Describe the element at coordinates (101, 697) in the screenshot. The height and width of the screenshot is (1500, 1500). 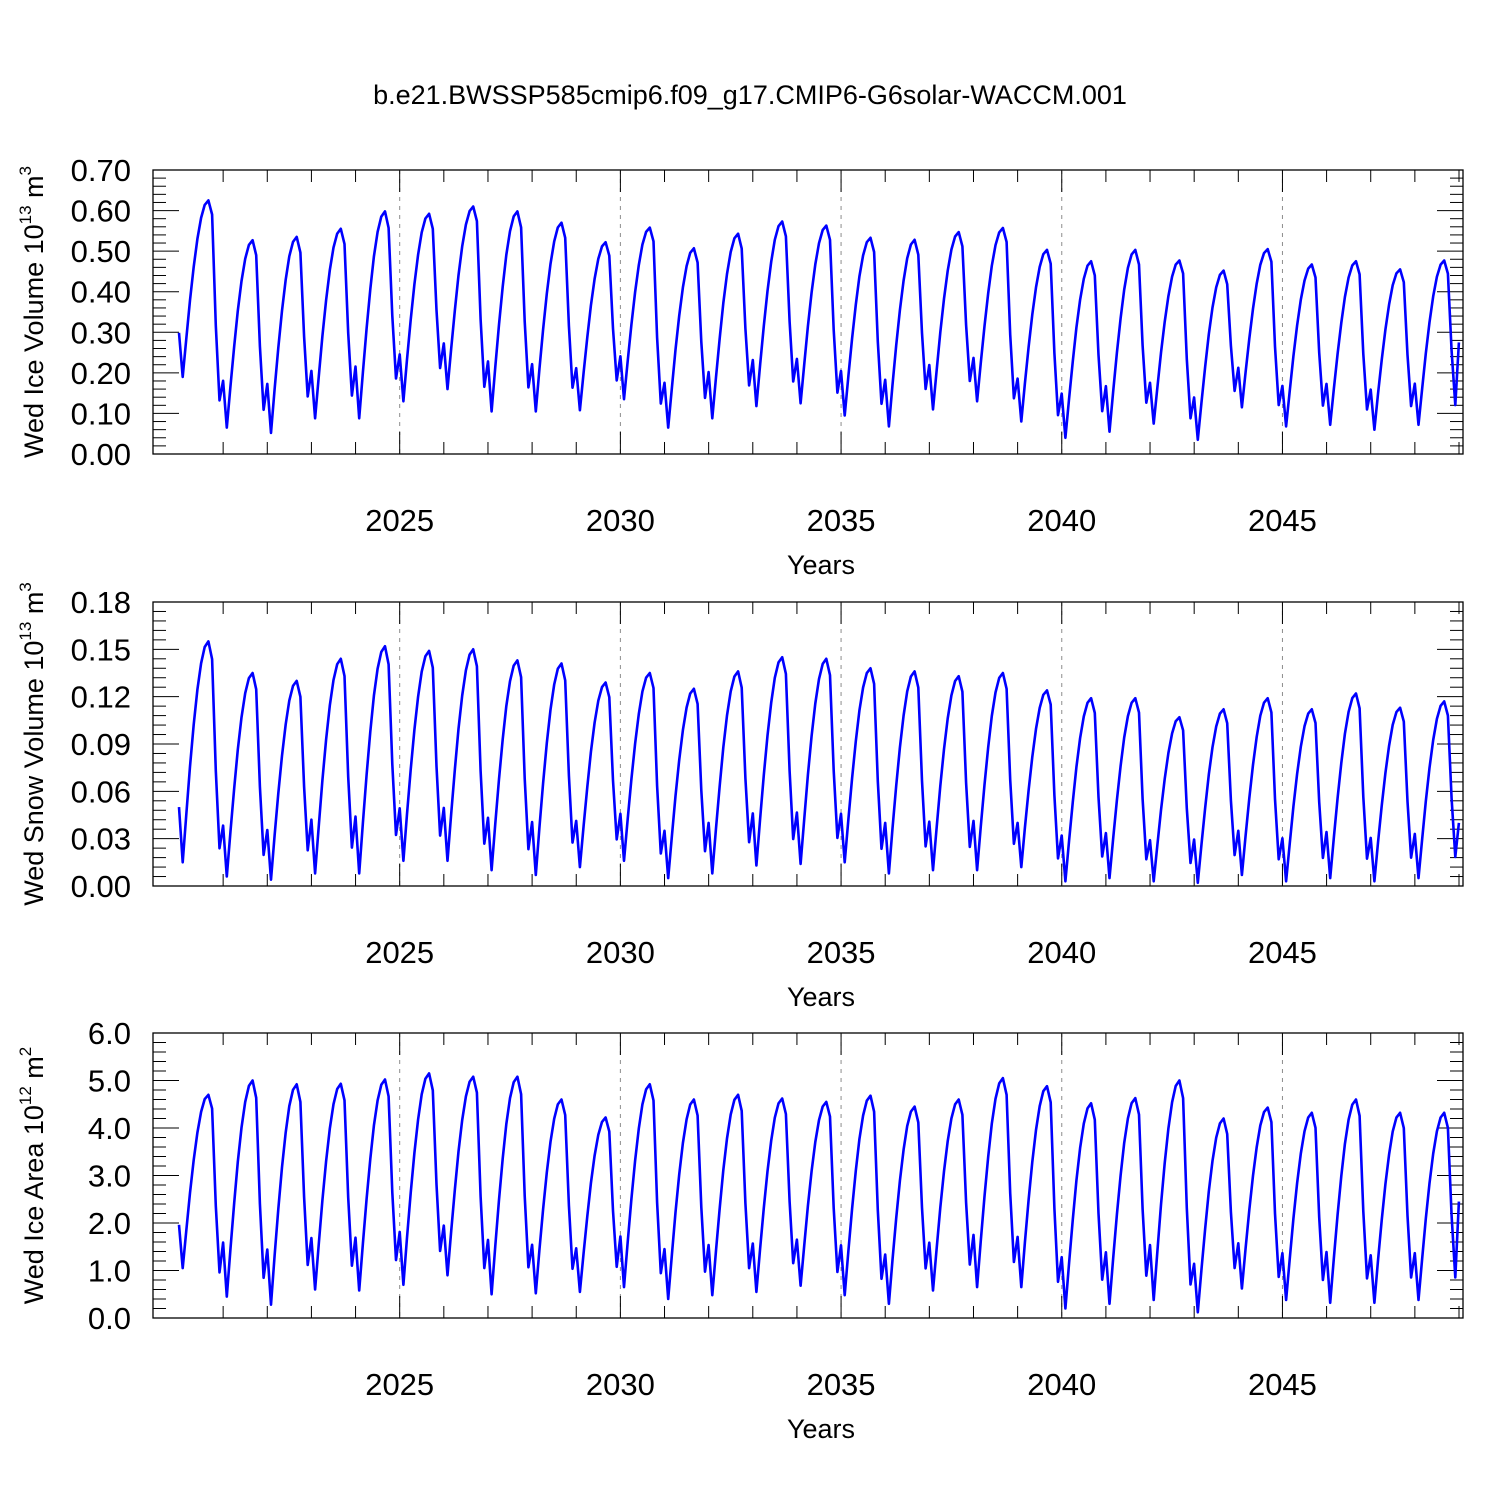
I see `y-tick-label: 0.12` at that location.